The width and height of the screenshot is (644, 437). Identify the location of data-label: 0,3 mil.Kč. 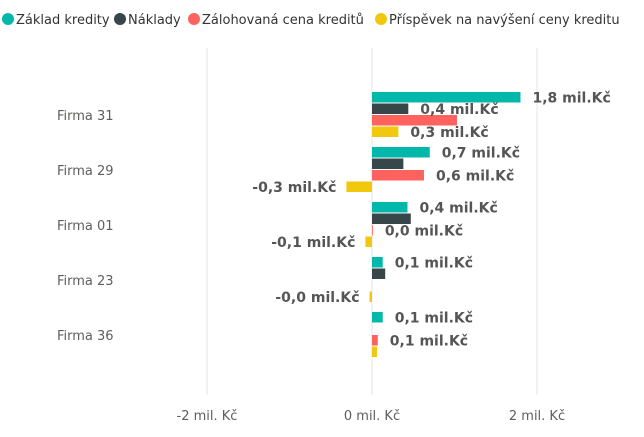
(449, 133).